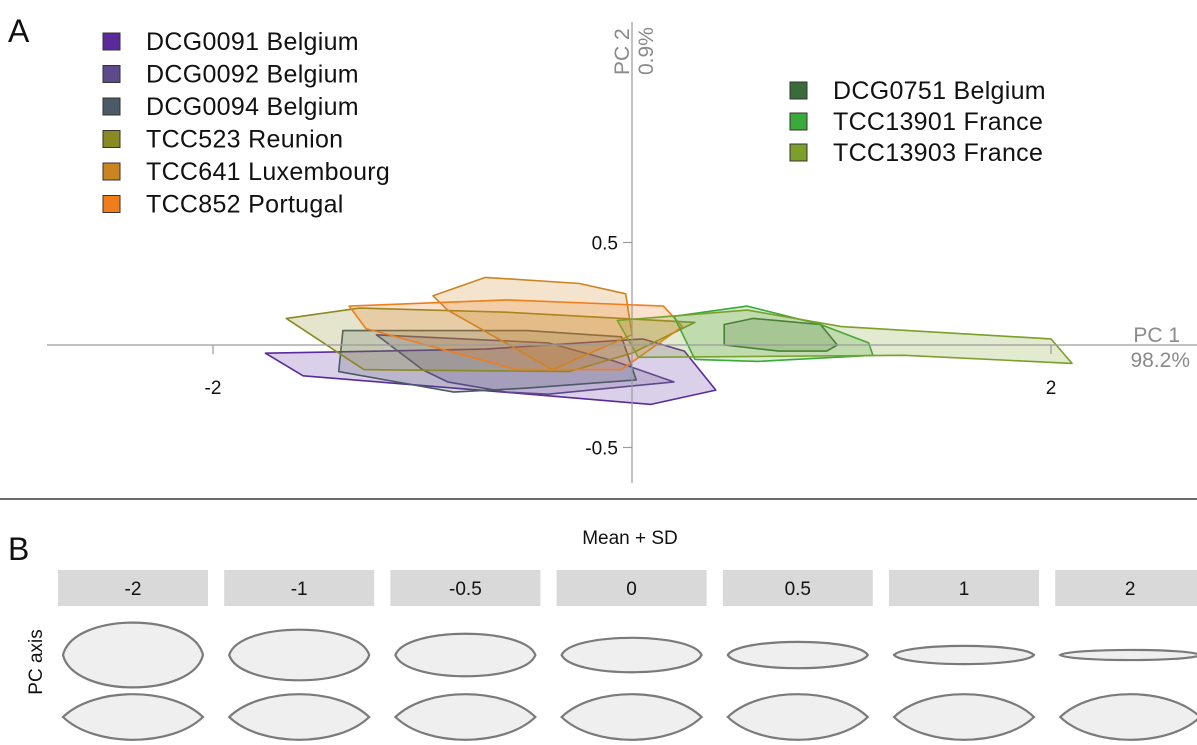  Describe the element at coordinates (111, 171) in the screenshot. I see `legend-swatch-tcc641-luxembourg` at that location.